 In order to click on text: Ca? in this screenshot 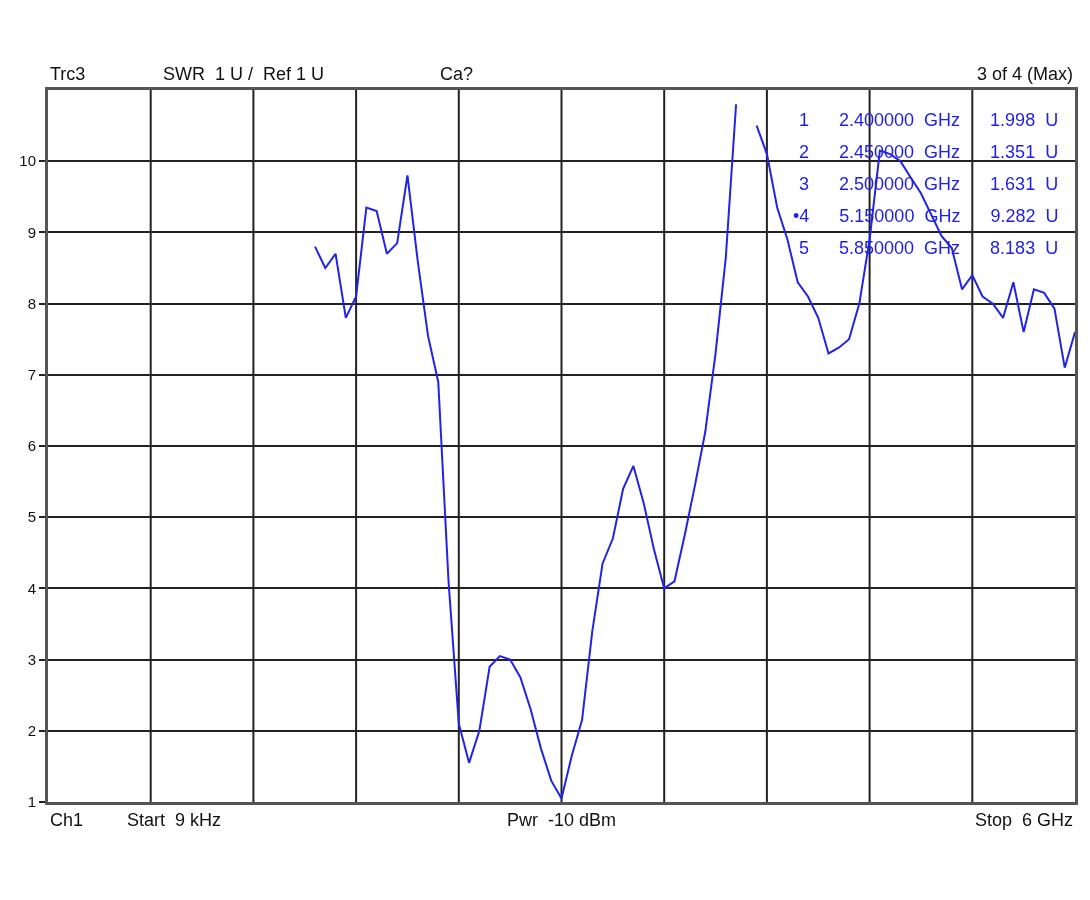, I will do `click(457, 74)`.